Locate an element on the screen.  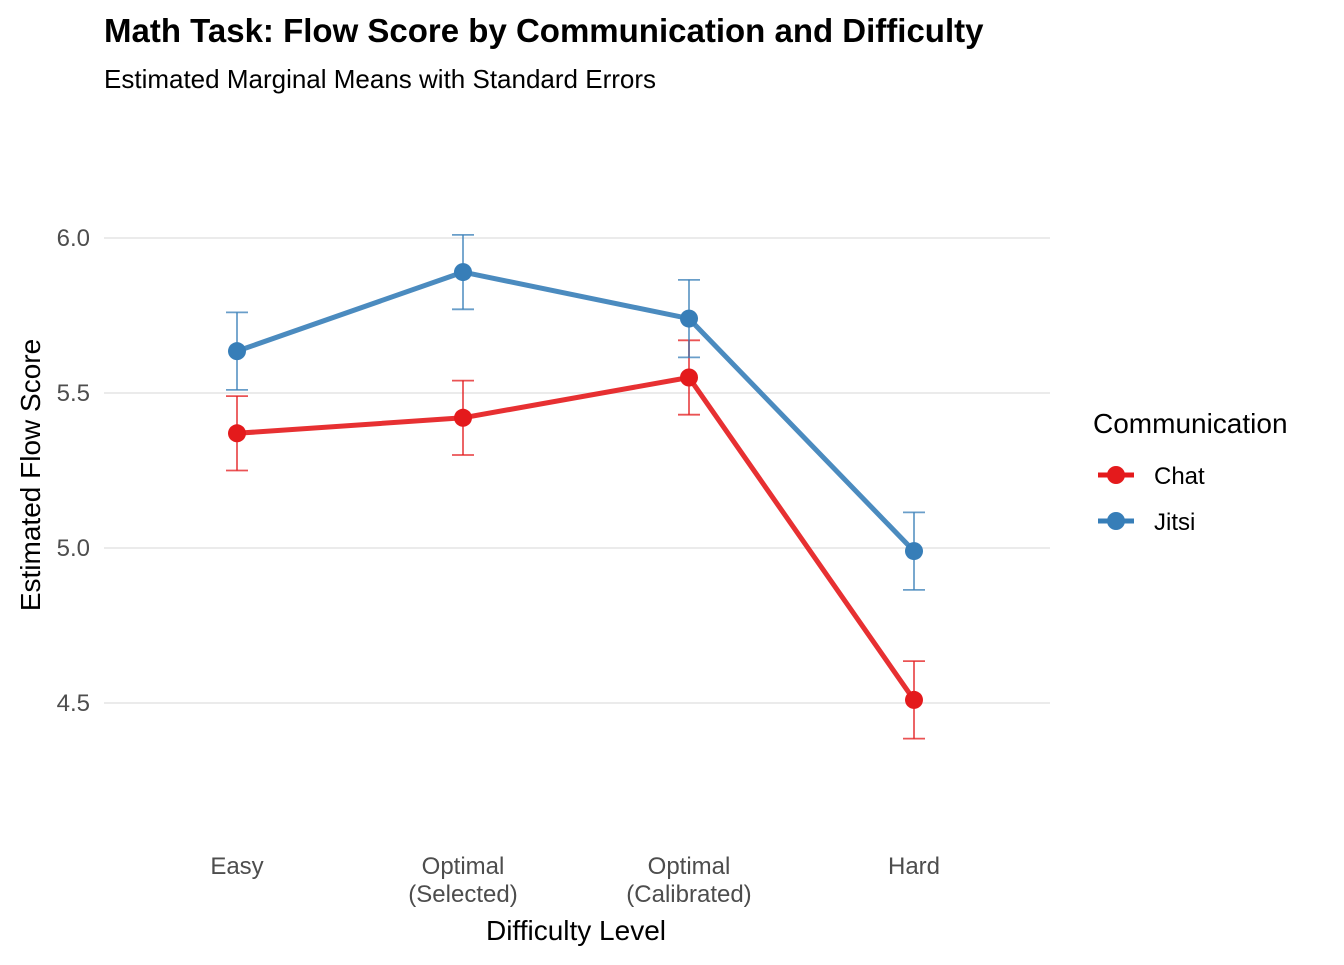
x-tick-label-line: Hard is located at coordinates (914, 866).